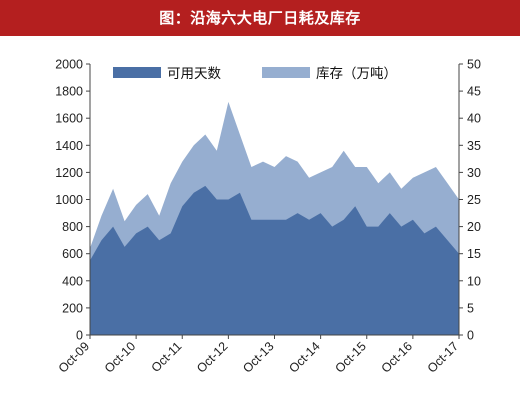 Image resolution: width=520 pixels, height=413 pixels. I want to click on x-tick-label: Oct-13, so click(258, 357).